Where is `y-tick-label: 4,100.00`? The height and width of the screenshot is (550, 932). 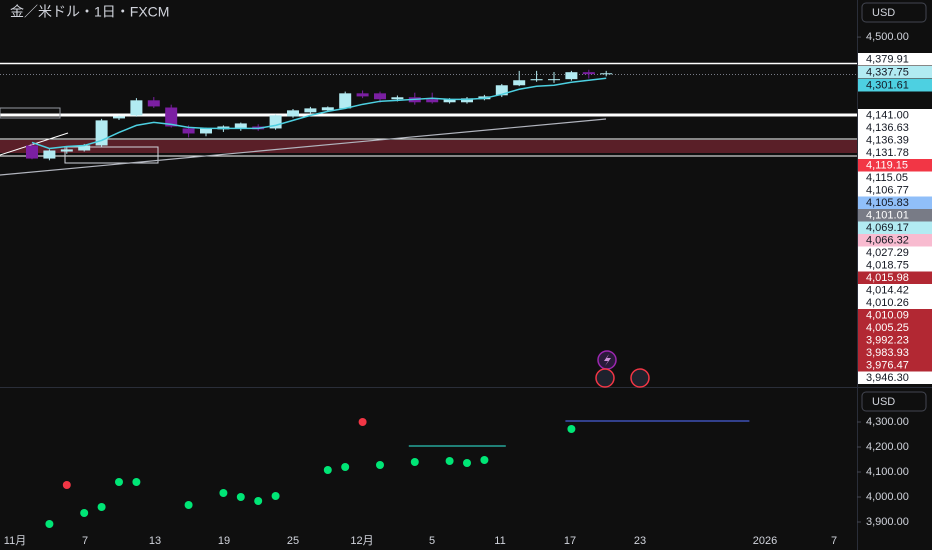
y-tick-label: 4,100.00 is located at coordinates (887, 472).